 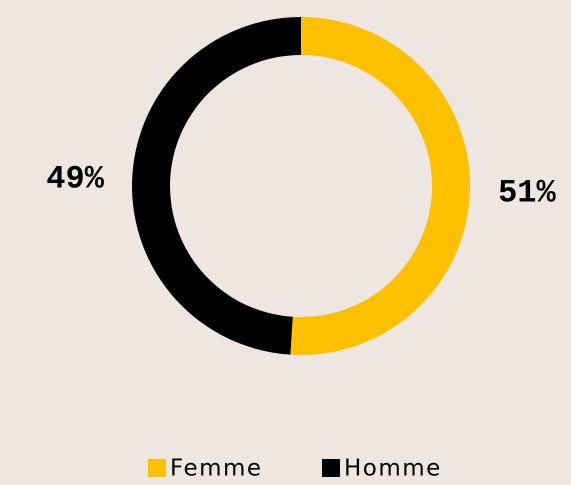 I want to click on legend-label: Femme, so click(x=216, y=469).